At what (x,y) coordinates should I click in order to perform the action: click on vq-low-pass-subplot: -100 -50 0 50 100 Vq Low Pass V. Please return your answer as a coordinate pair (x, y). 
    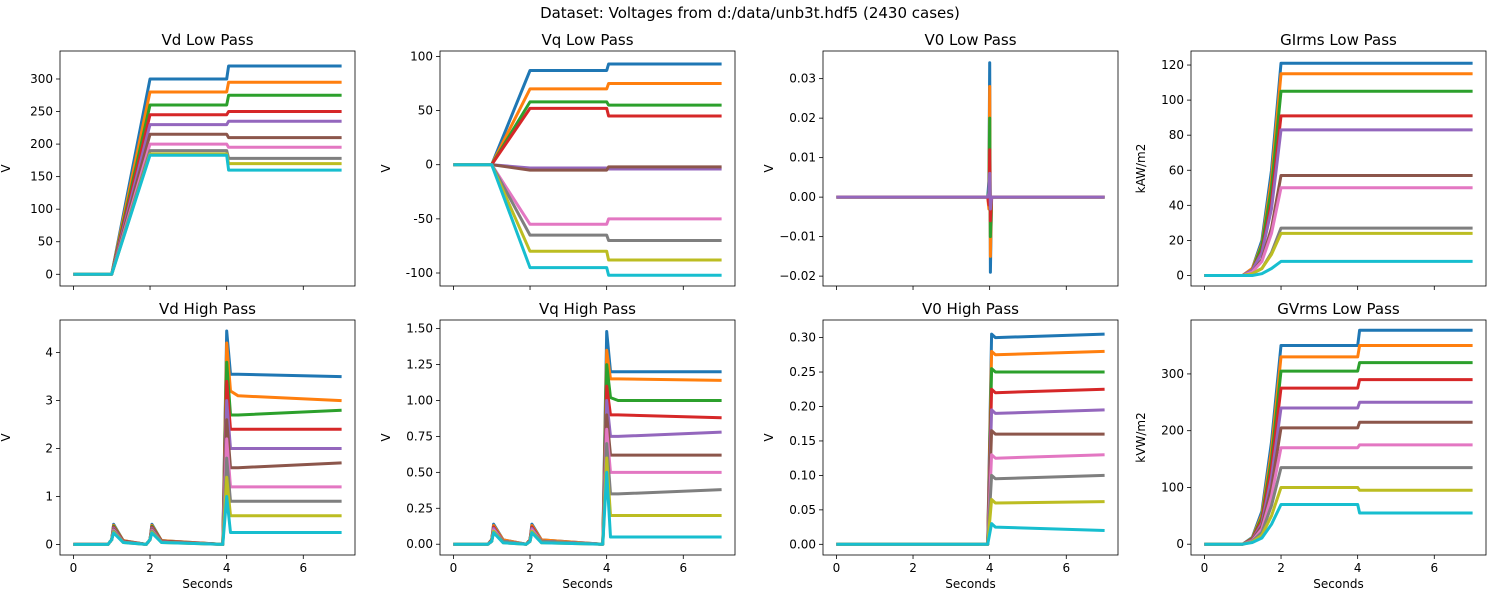
    Looking at the image, I should click on (557, 160).